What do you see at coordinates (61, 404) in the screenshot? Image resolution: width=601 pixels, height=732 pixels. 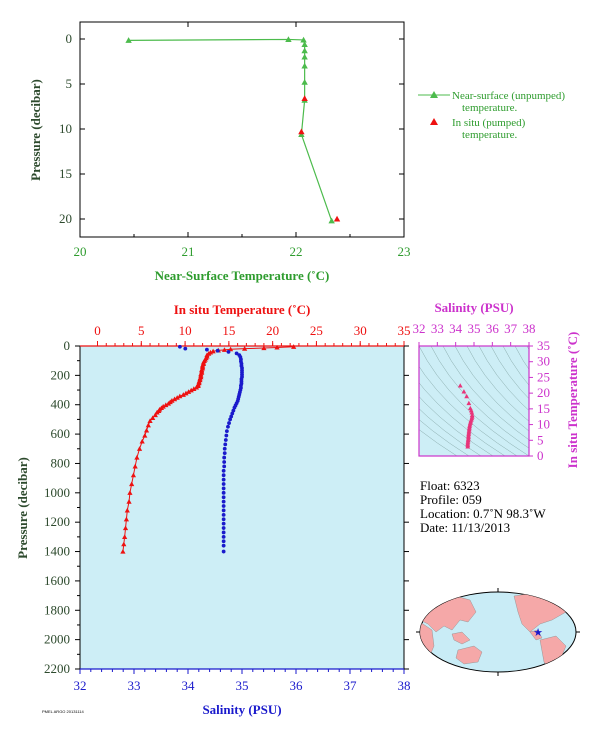 I see `main-y-tick-label: 400` at bounding box center [61, 404].